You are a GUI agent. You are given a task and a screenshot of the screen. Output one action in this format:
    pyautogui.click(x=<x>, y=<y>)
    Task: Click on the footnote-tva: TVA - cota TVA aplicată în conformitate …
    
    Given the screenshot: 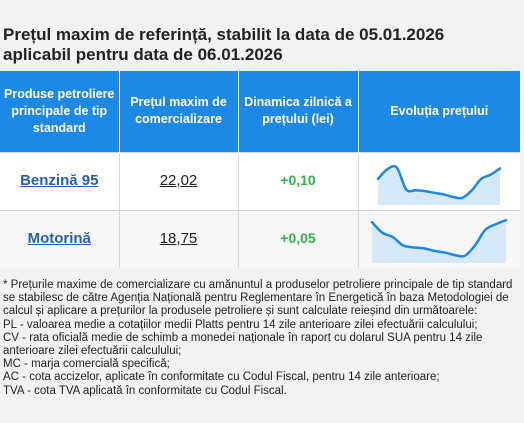 What is the action you would take?
    pyautogui.click(x=145, y=390)
    